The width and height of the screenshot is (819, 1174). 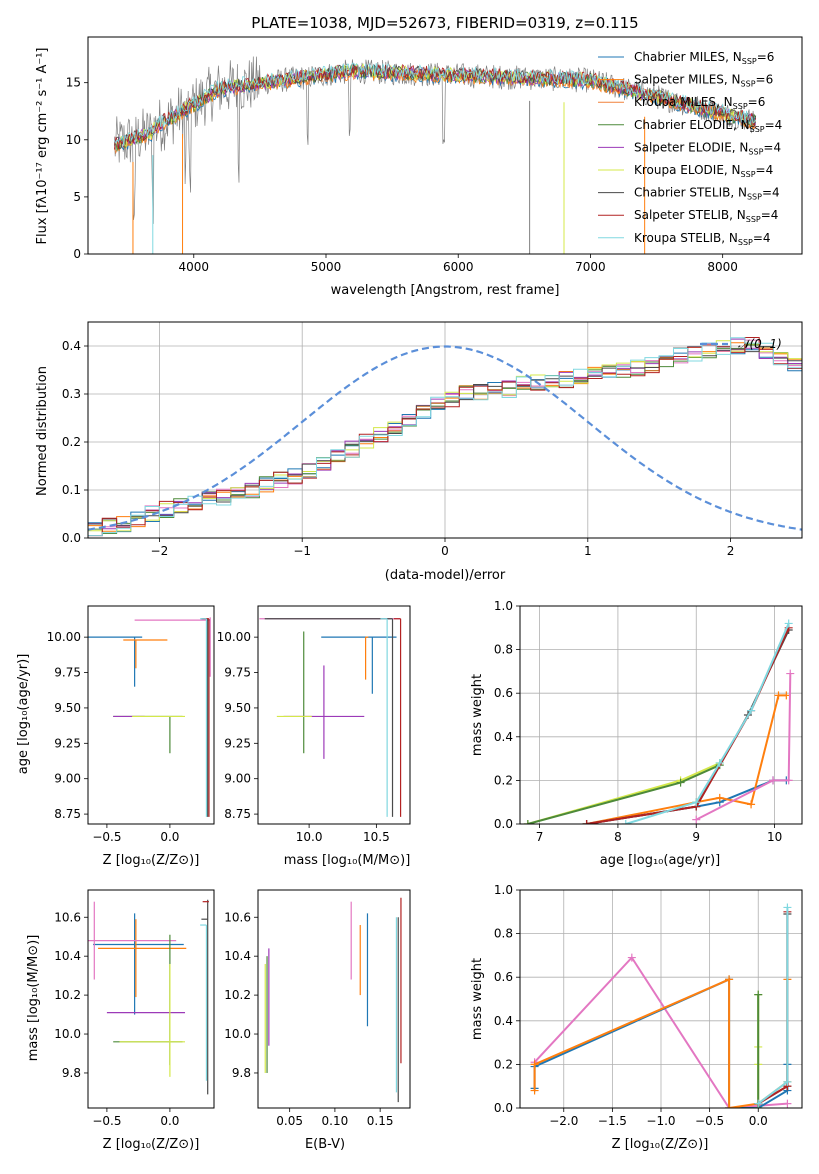 What do you see at coordinates (237, 956) in the screenshot?
I see `y-tick-label: 10.4` at bounding box center [237, 956].